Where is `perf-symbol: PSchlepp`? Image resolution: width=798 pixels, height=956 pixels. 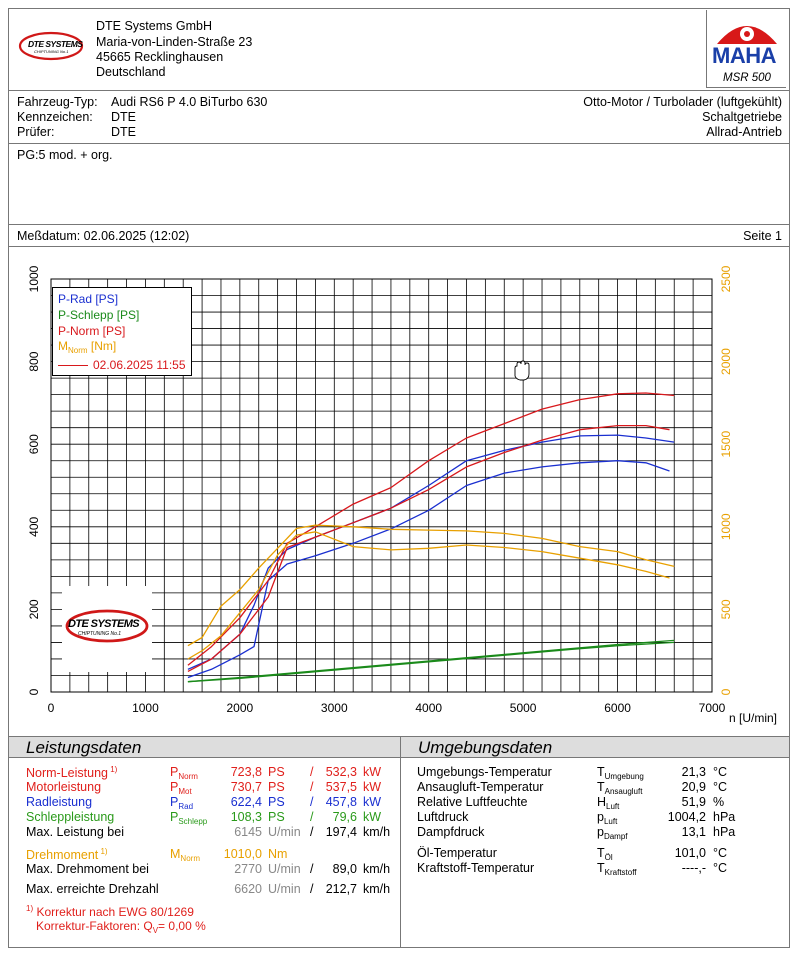 perf-symbol: PSchlepp is located at coordinates (189, 818).